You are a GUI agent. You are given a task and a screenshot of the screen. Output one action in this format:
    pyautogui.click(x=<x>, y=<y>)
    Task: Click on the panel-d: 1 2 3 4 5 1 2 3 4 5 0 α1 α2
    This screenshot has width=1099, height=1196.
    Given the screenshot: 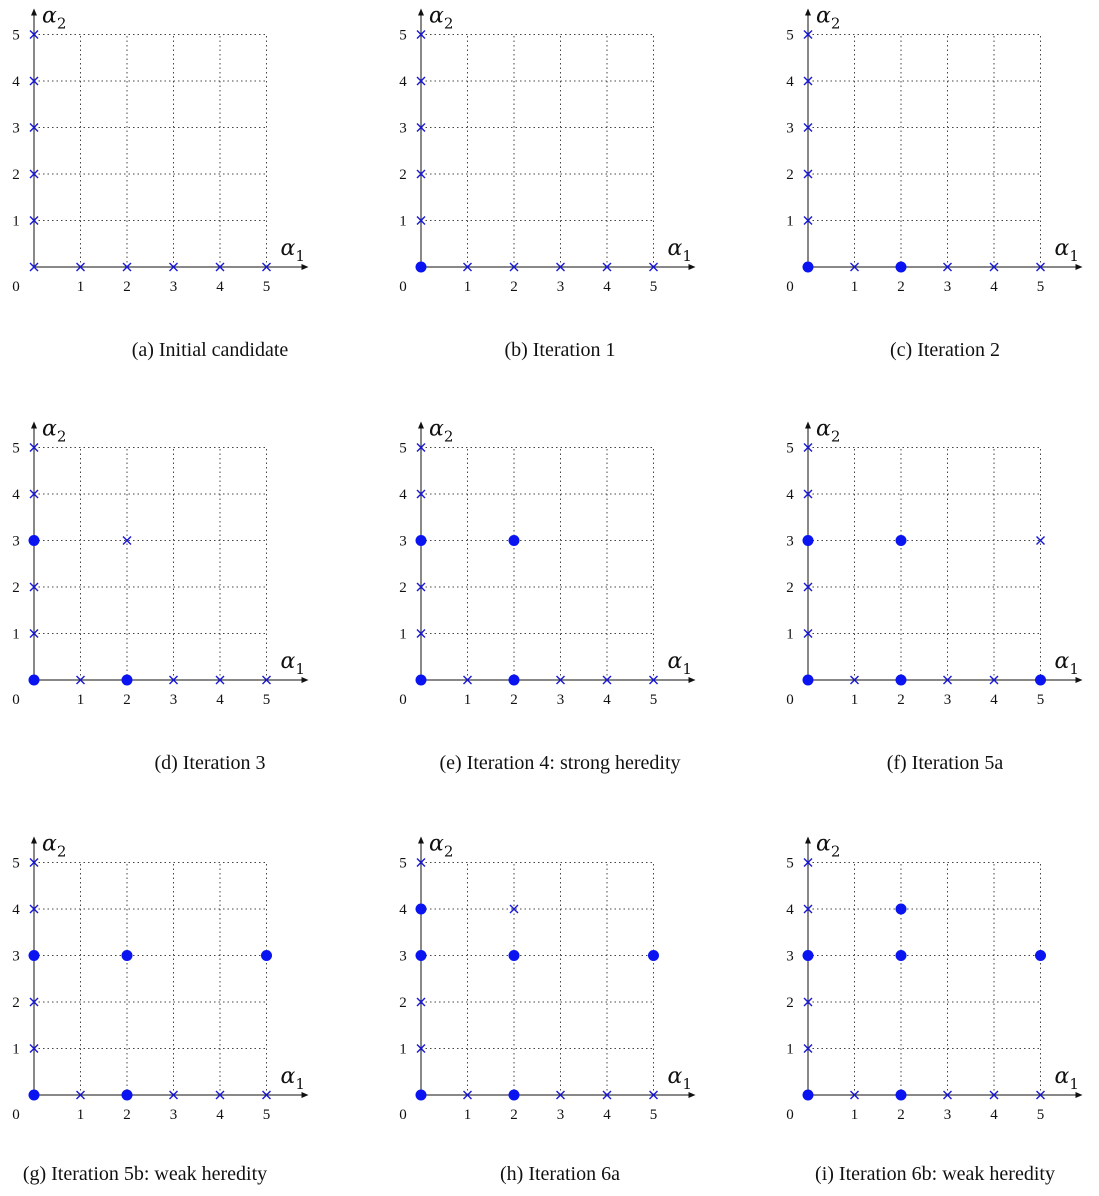 What is the action you would take?
    pyautogui.click(x=160, y=562)
    